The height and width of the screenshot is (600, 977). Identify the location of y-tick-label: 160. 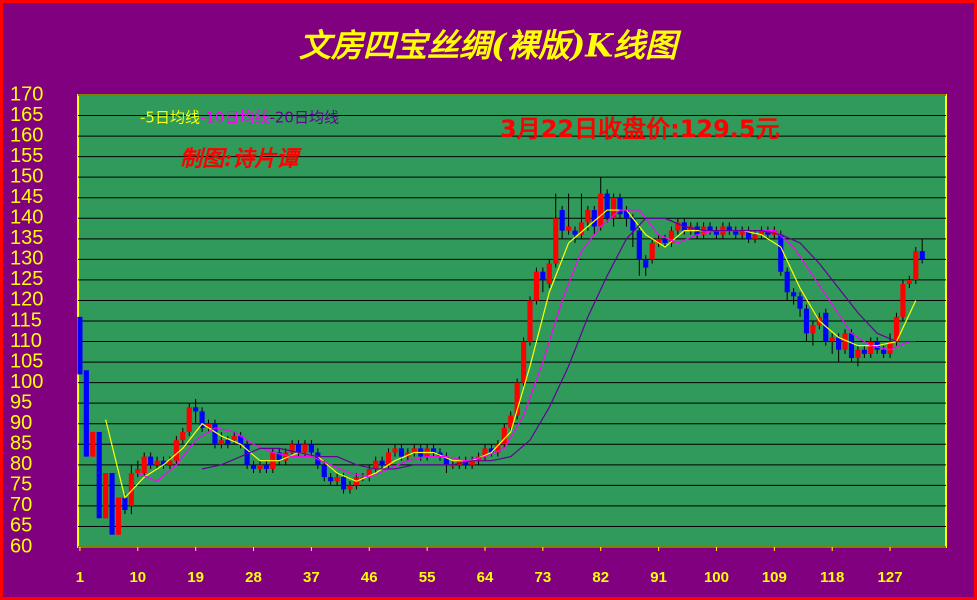
(26, 135).